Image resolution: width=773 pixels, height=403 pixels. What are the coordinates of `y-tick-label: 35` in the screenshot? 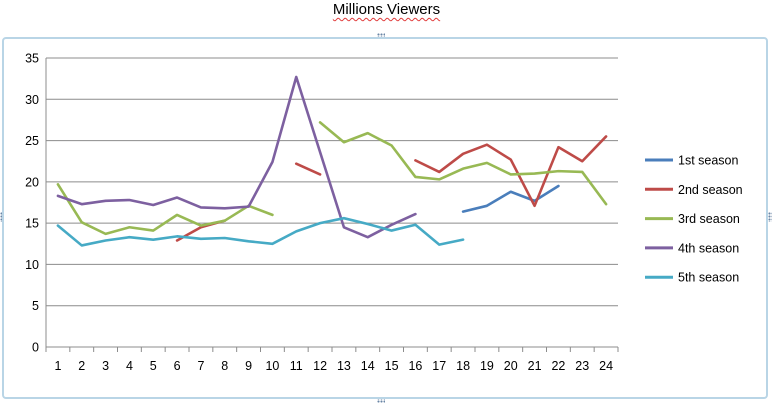 It's located at (32, 59).